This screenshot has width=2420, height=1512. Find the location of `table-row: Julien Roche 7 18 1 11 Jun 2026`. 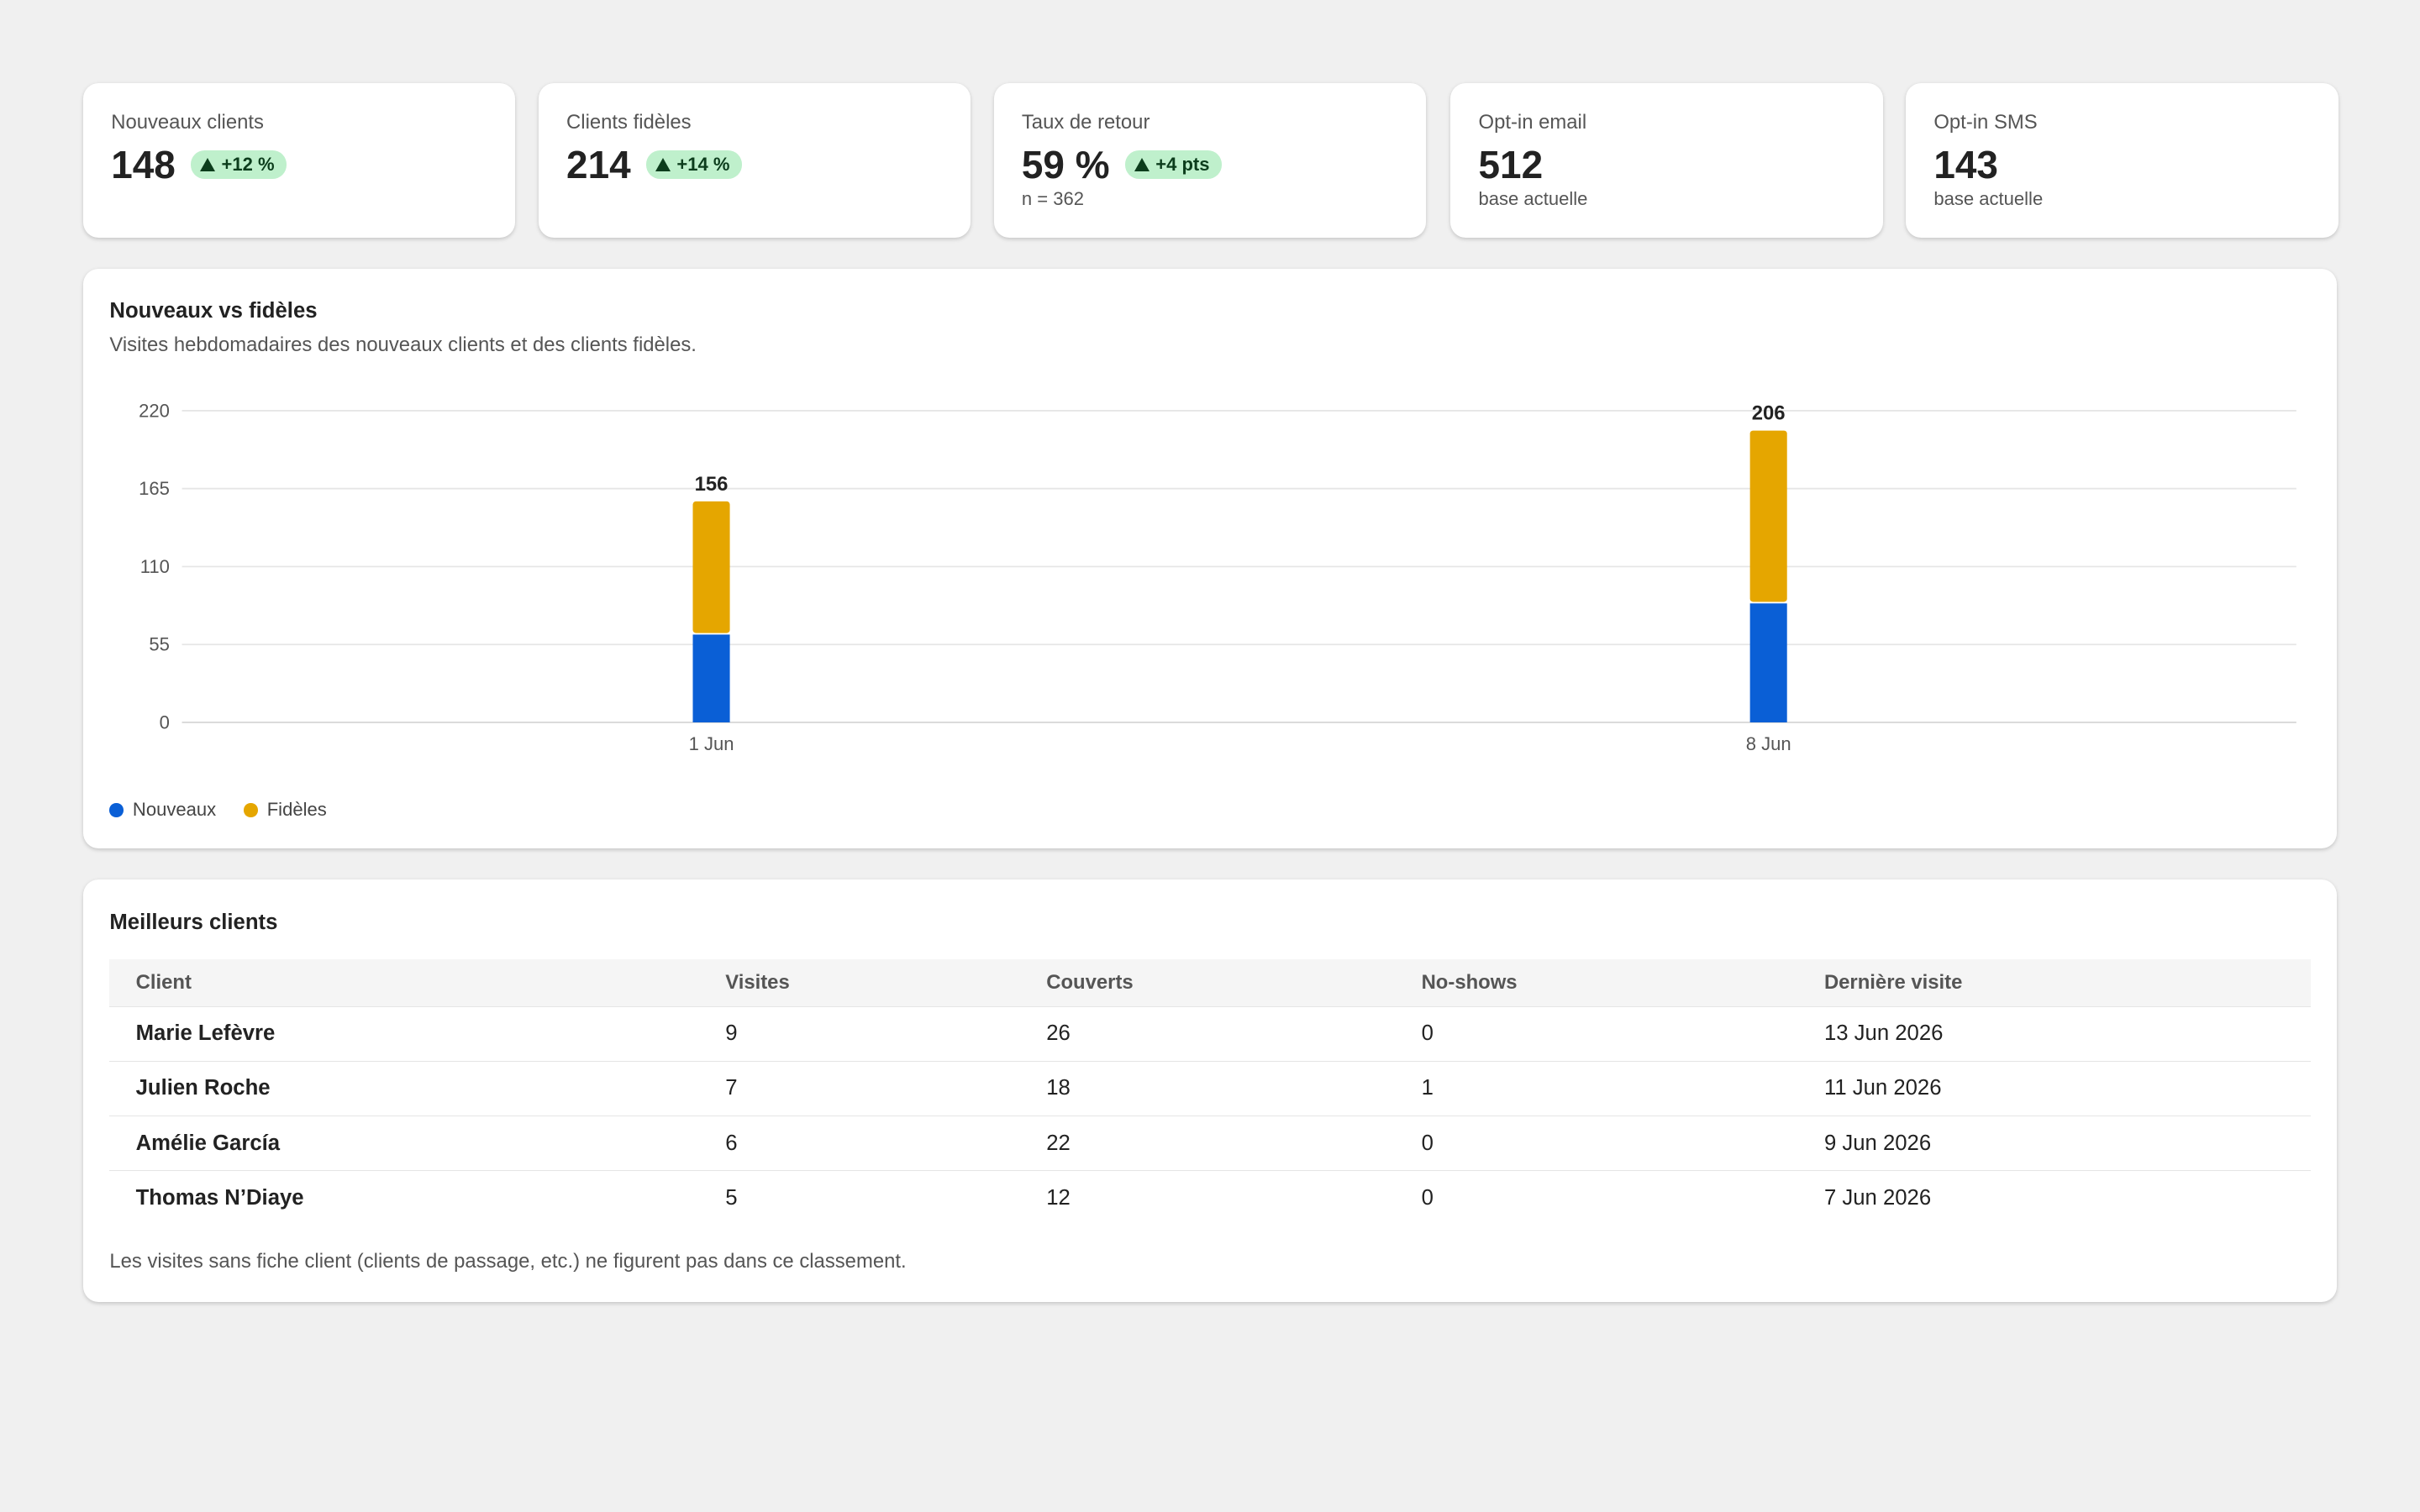

table-row: Julien Roche 7 18 1 11 Jun 2026 is located at coordinates (1210, 1089).